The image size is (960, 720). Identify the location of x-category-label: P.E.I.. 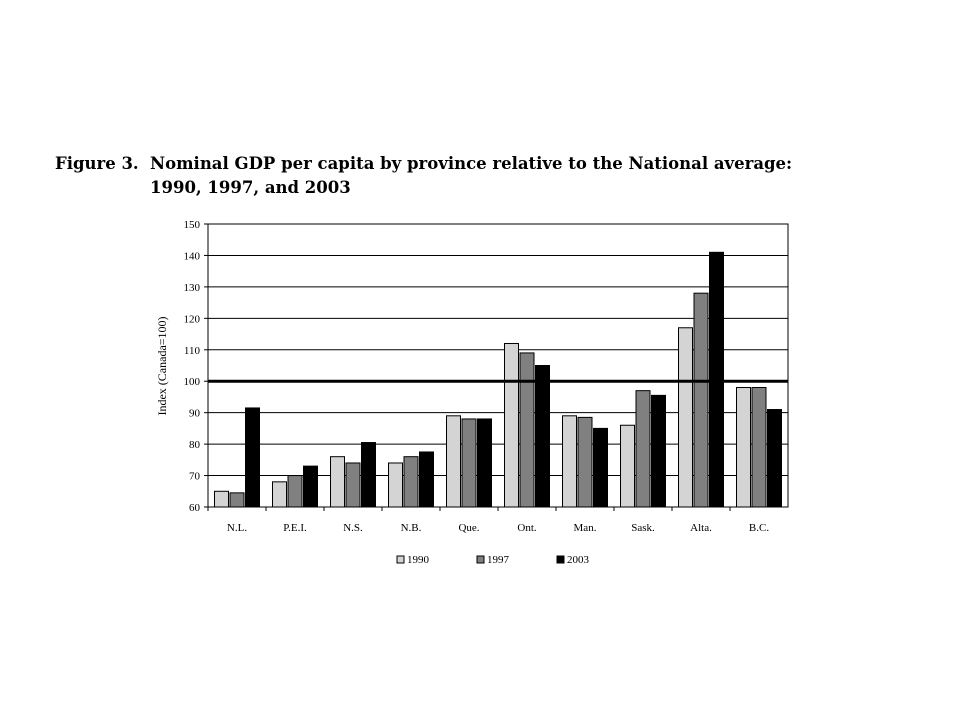
(295, 528).